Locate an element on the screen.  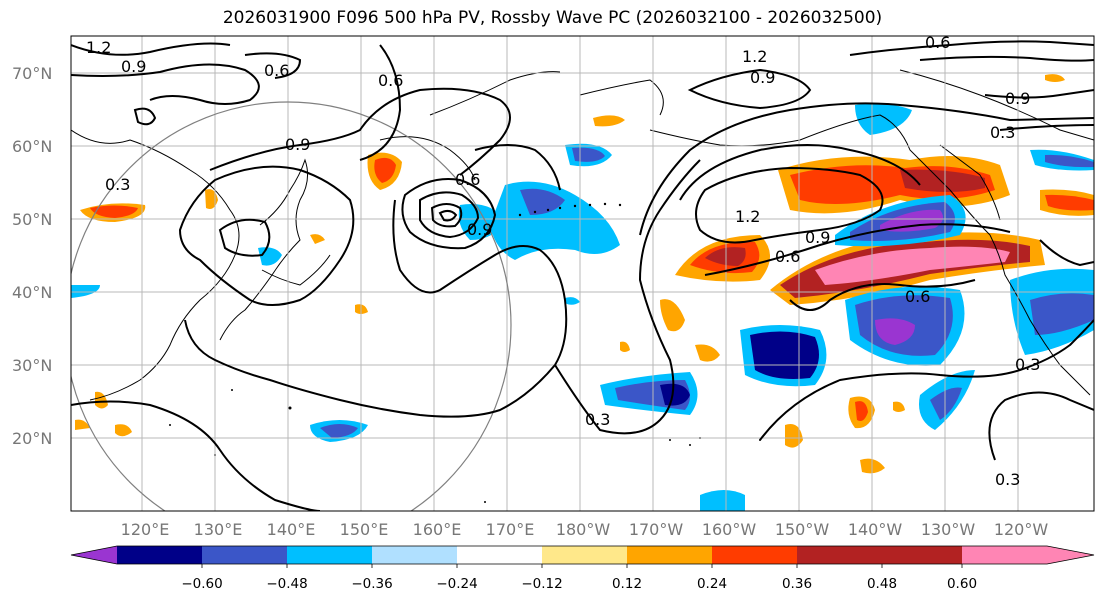
lon-label: 150°E is located at coordinates (364, 529).